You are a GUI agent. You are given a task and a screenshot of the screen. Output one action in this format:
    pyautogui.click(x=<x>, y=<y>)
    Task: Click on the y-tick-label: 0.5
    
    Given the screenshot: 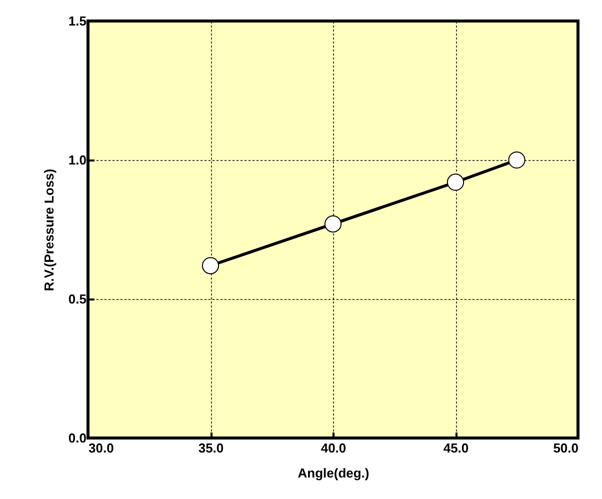 What is the action you would take?
    pyautogui.click(x=77, y=299)
    